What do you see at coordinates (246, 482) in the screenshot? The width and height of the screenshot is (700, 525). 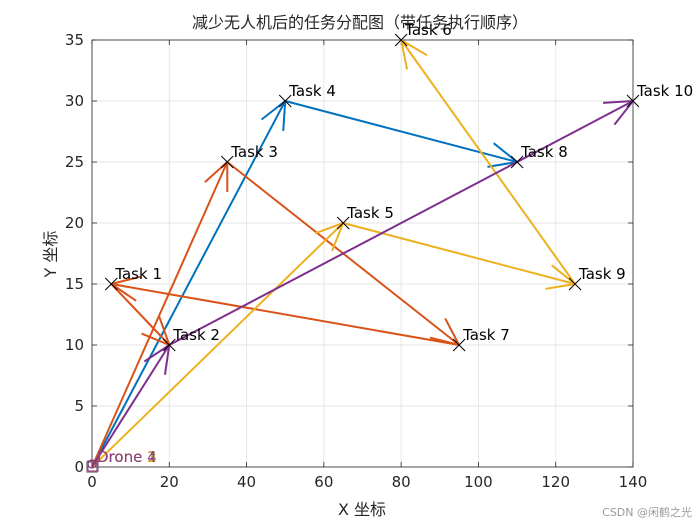 I see `x-tick-label: 40` at bounding box center [246, 482].